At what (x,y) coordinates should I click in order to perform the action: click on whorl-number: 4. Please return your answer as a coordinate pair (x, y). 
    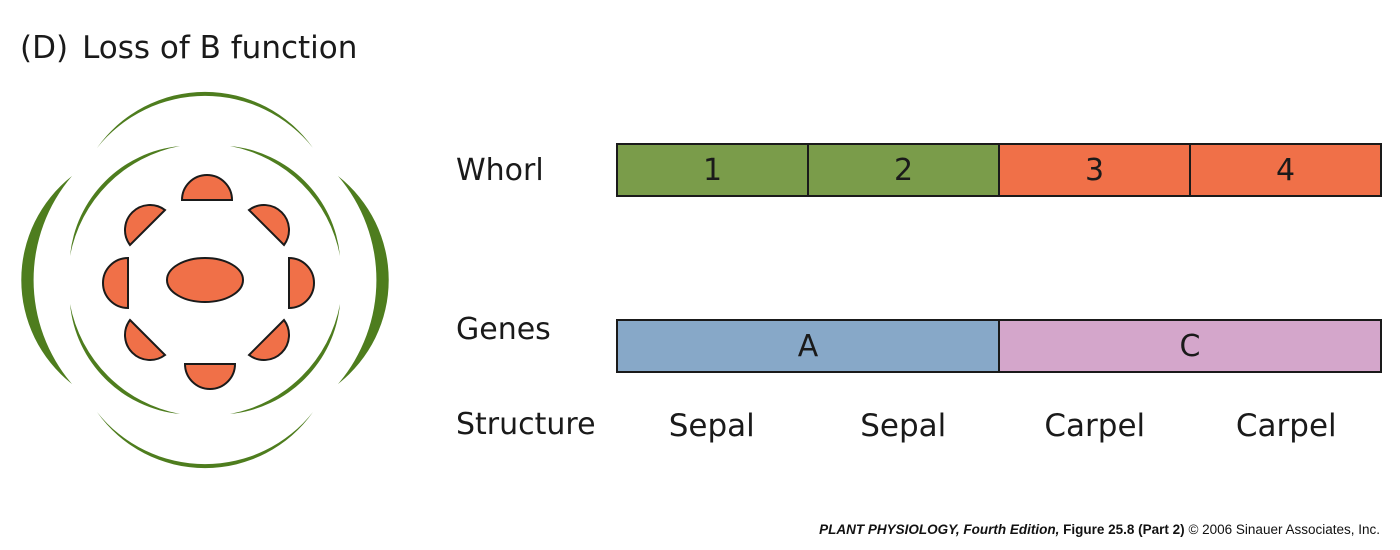
    Looking at the image, I should click on (1285, 170).